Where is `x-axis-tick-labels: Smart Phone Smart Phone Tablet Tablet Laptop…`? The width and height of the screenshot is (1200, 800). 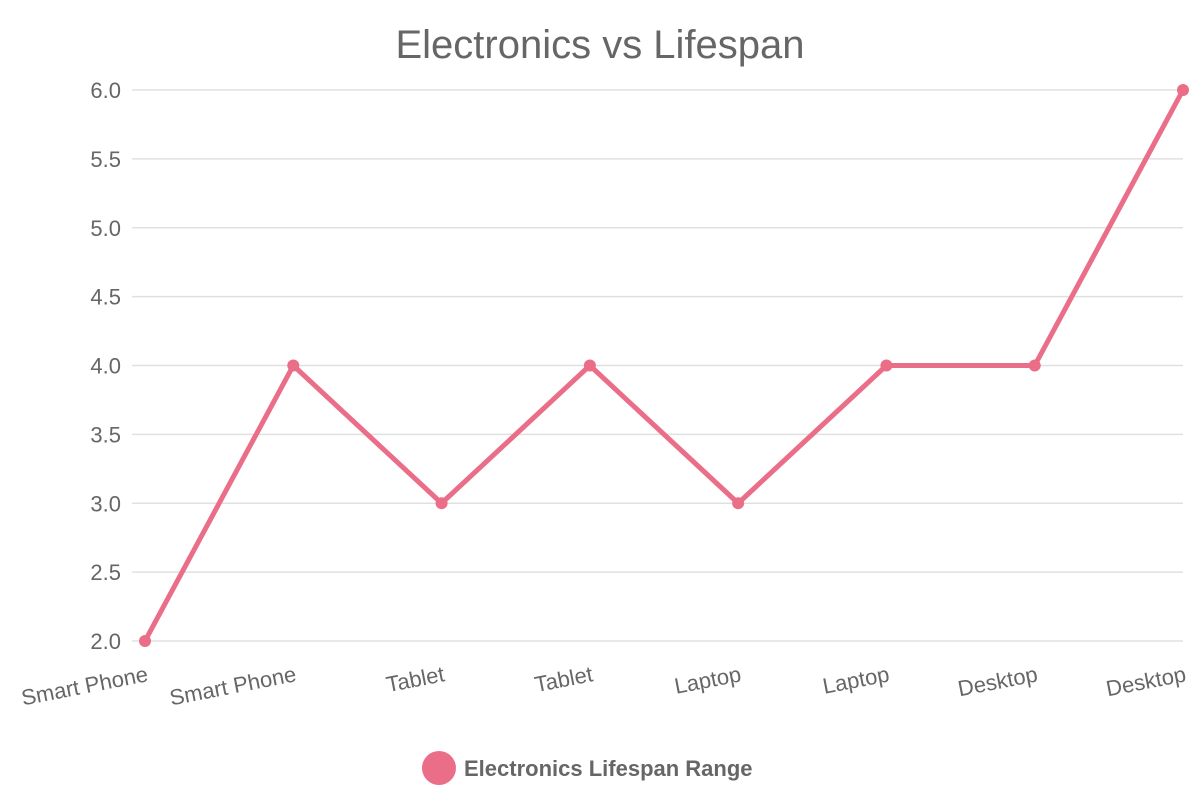
x-axis-tick-labels: Smart Phone Smart Phone Tablet Tablet Laptop… is located at coordinates (603, 685).